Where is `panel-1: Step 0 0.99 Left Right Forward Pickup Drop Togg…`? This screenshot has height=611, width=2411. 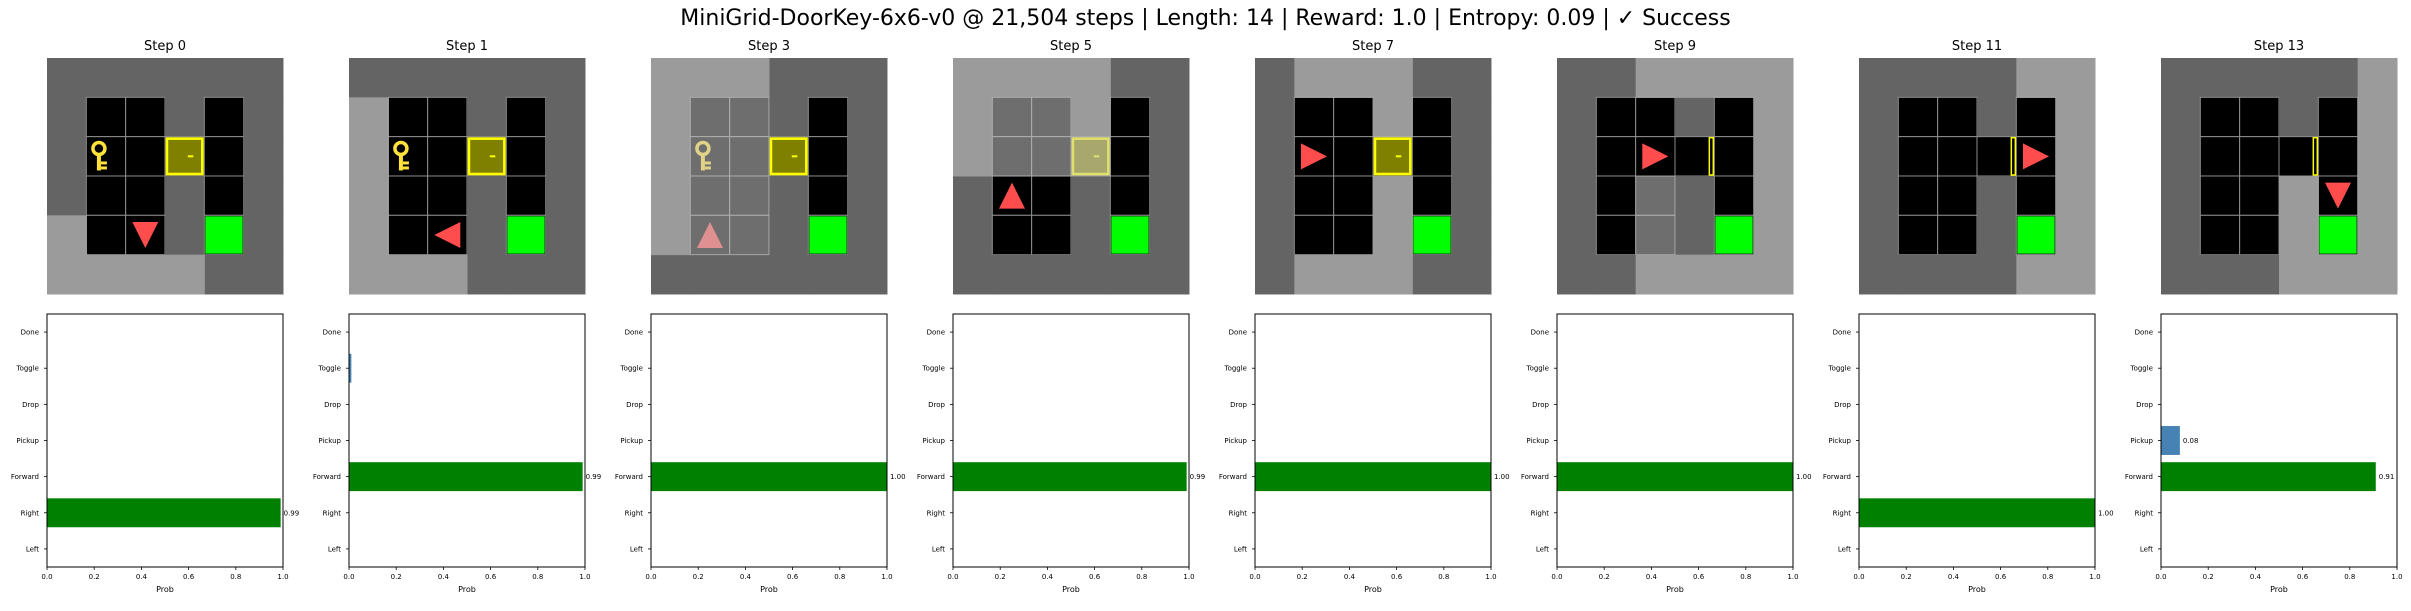
panel-1: Step 0 0.99 Left Right Forward Pickup Drop Togg… is located at coordinates (155, 316).